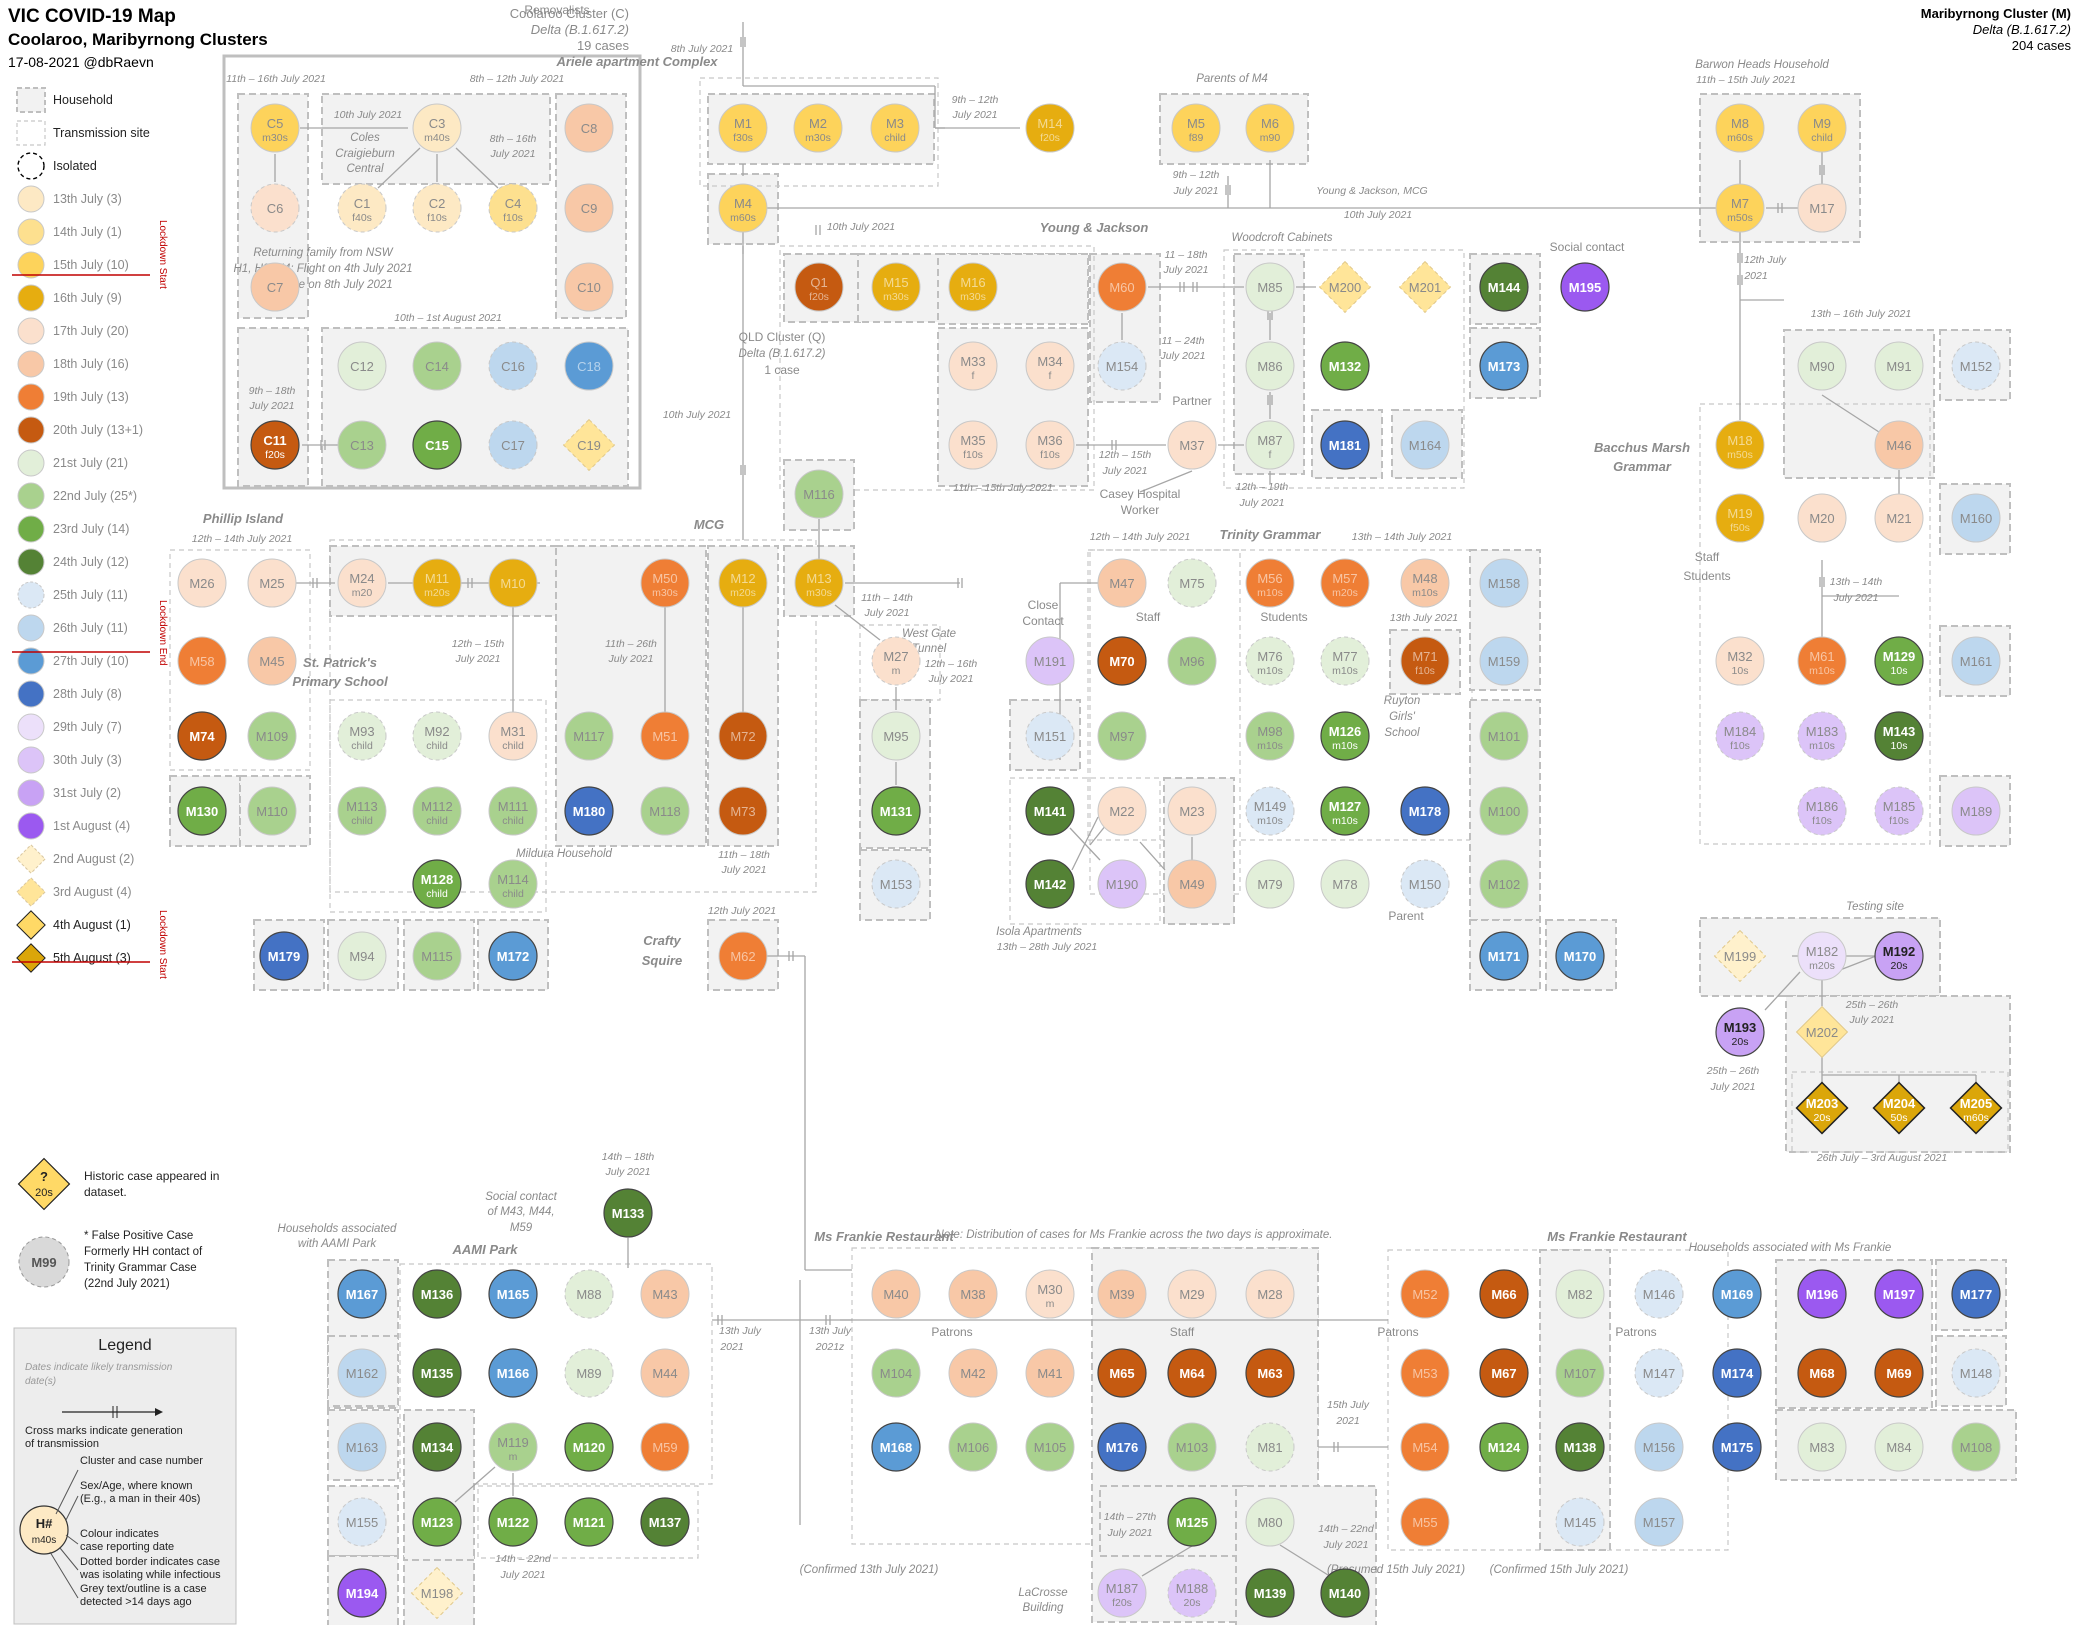 This screenshot has width=2079, height=1625. I want to click on legend-entry-label: 18th July (16), so click(91, 364).